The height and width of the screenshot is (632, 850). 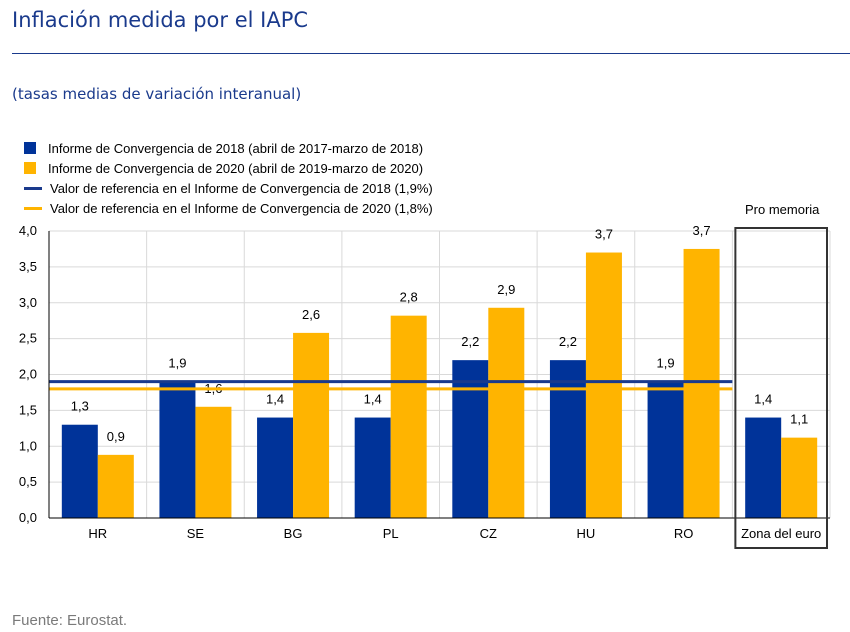 What do you see at coordinates (431, 53) in the screenshot?
I see `title-divider` at bounding box center [431, 53].